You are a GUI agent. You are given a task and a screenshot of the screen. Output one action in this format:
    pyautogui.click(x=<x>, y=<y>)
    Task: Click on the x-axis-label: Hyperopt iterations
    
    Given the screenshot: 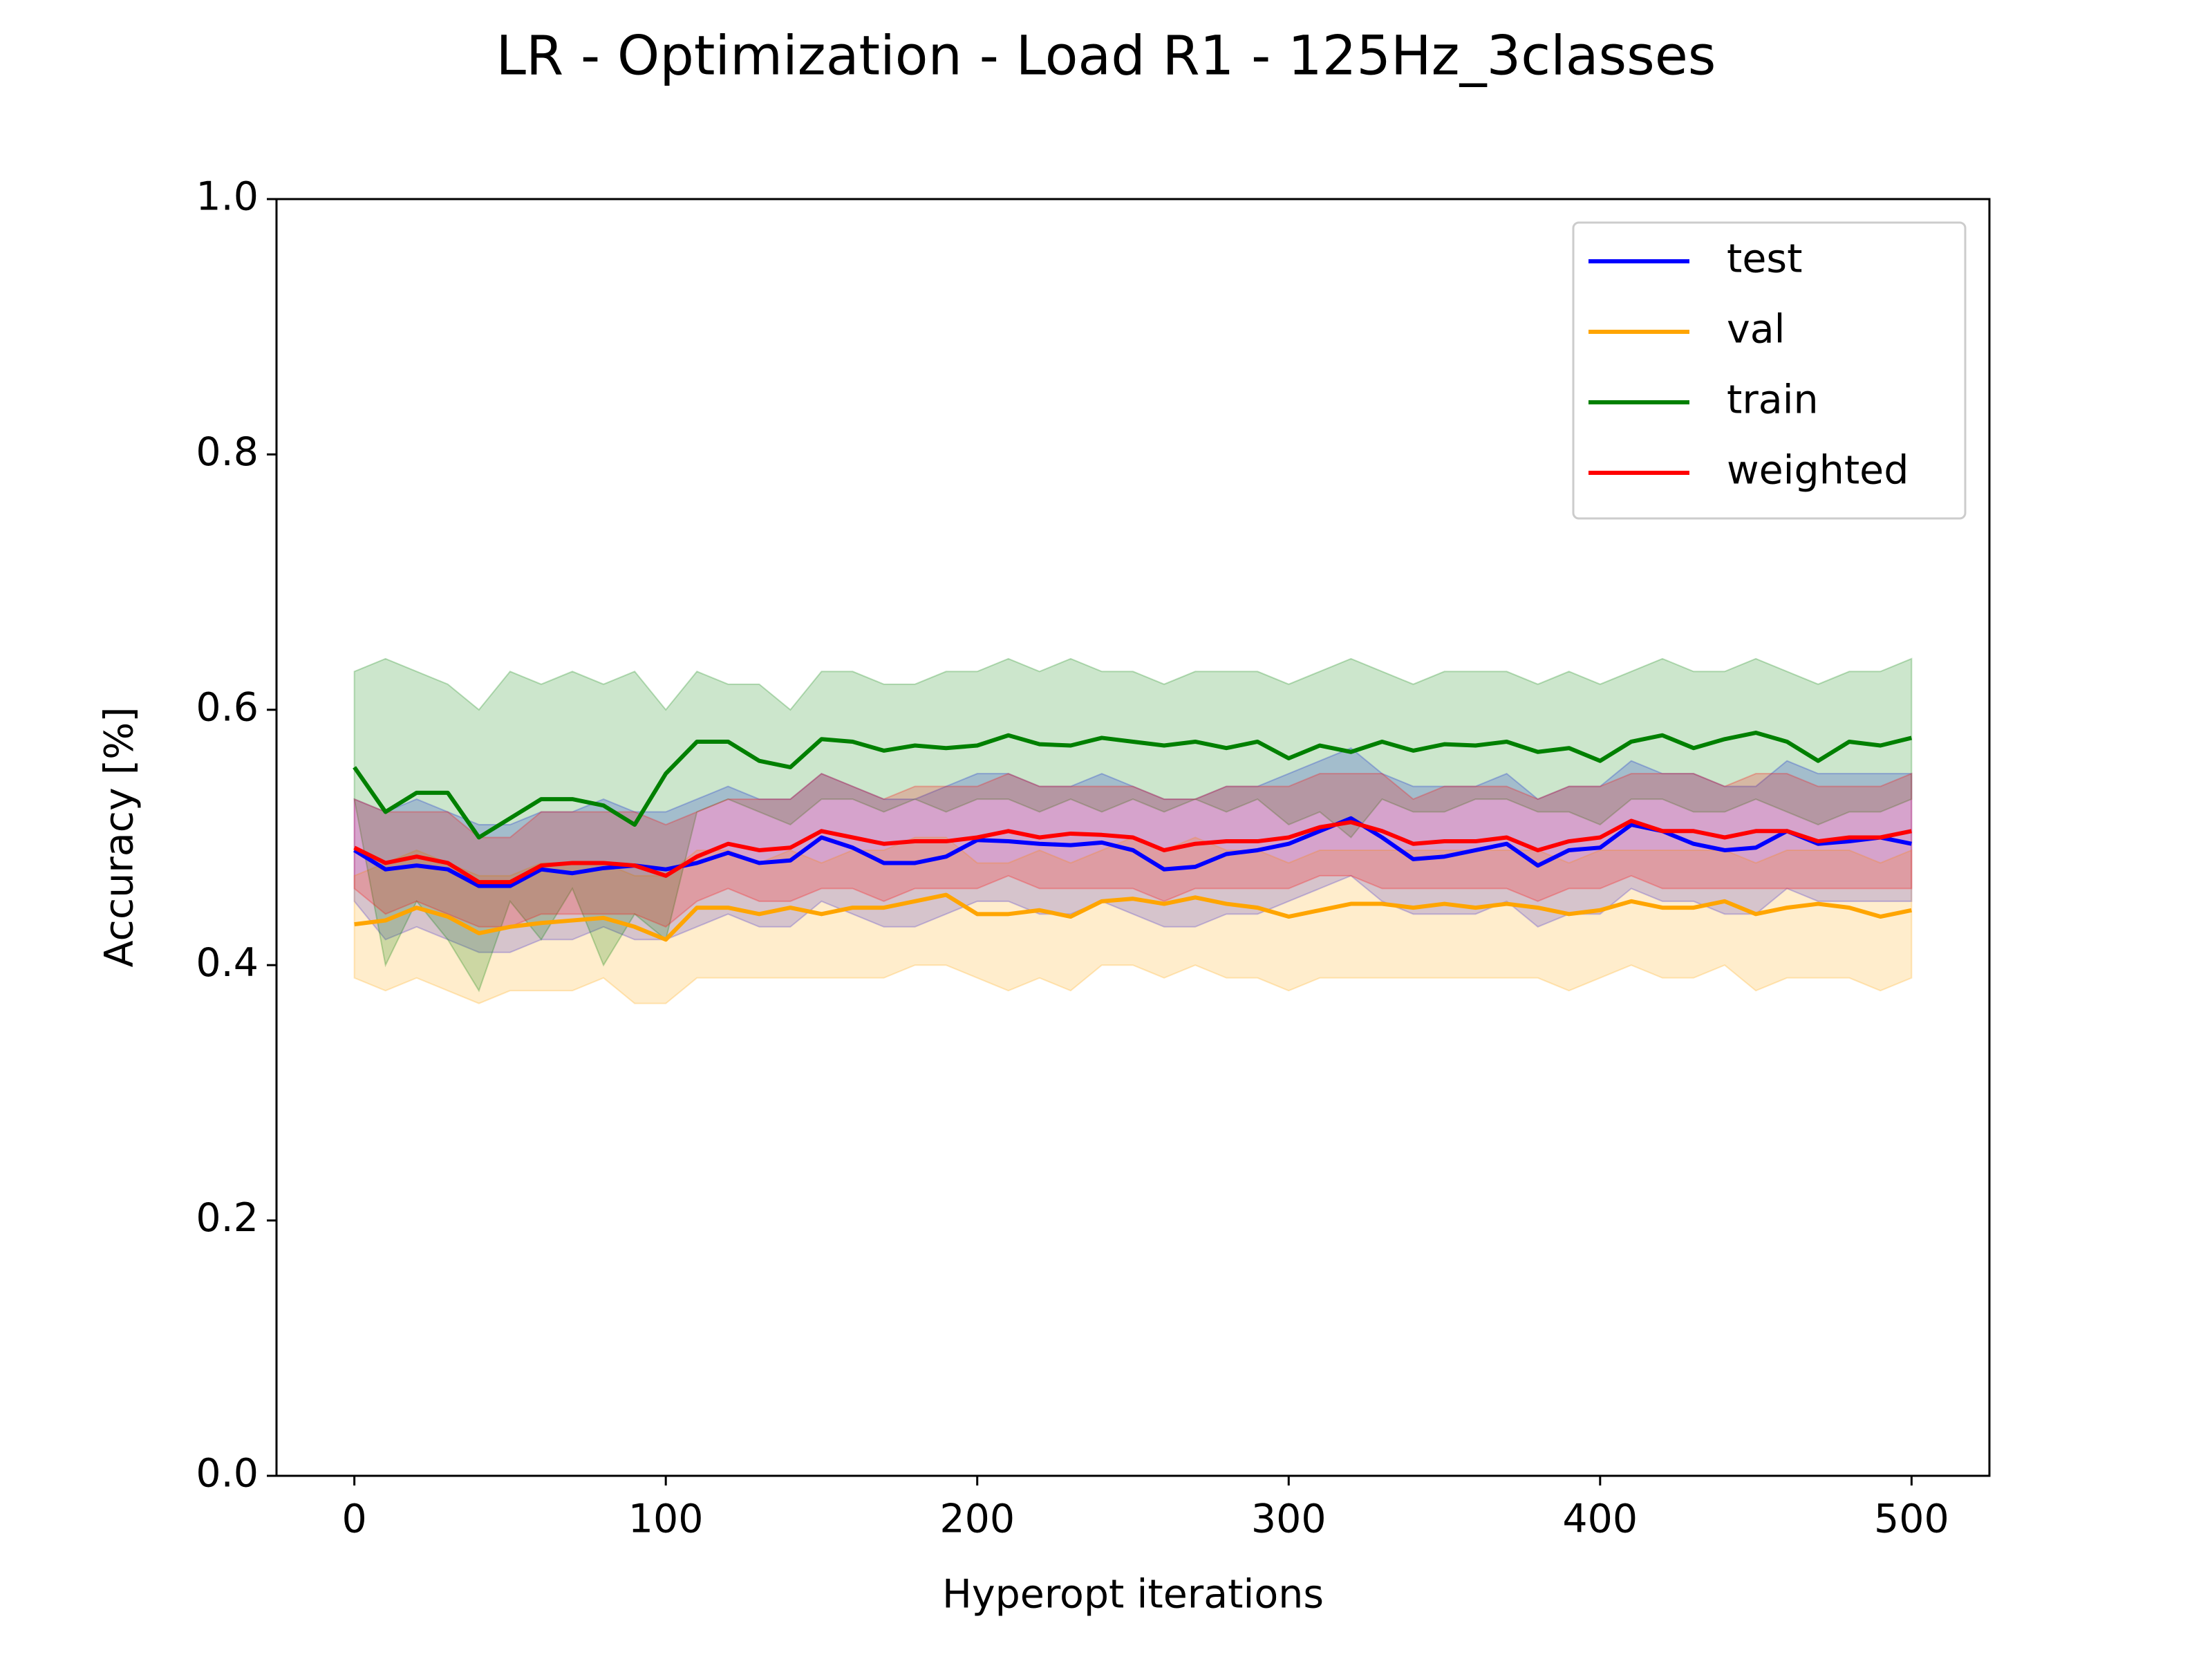 What is the action you would take?
    pyautogui.click(x=1133, y=1595)
    